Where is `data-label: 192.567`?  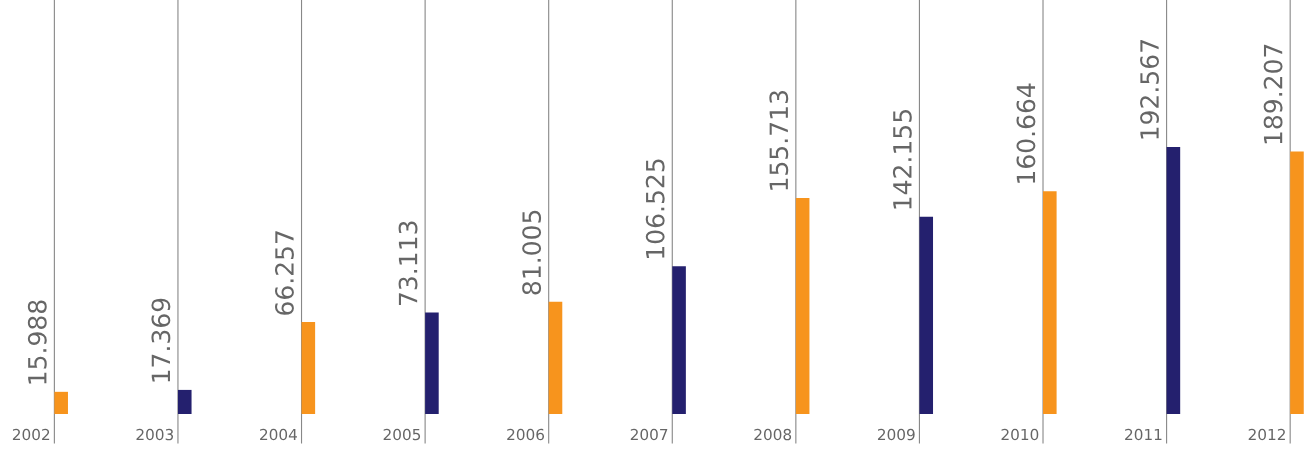 data-label: 192.567 is located at coordinates (1149, 89).